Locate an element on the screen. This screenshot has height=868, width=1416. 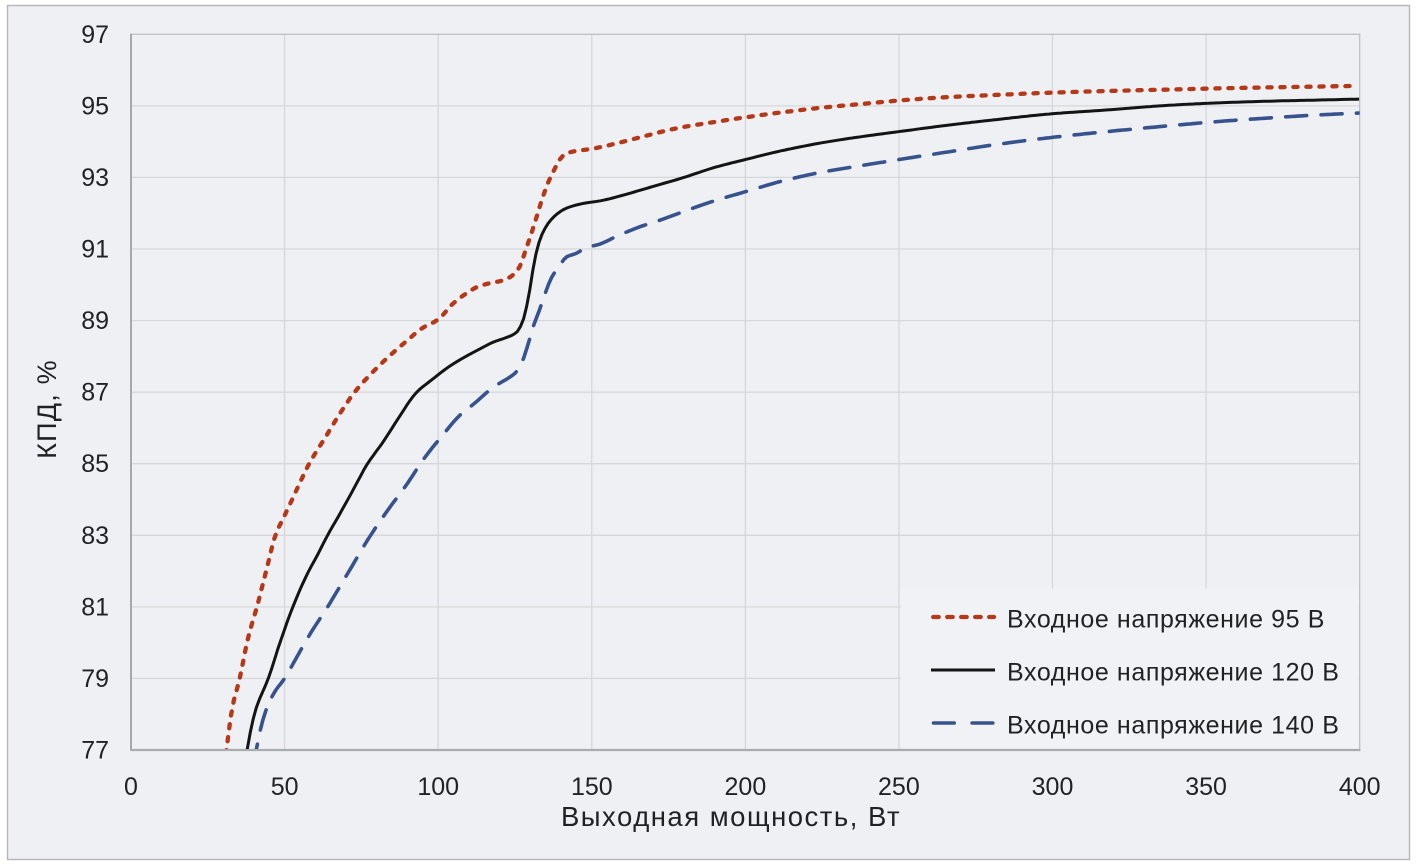
svg-text: 95 is located at coordinates (95, 106).